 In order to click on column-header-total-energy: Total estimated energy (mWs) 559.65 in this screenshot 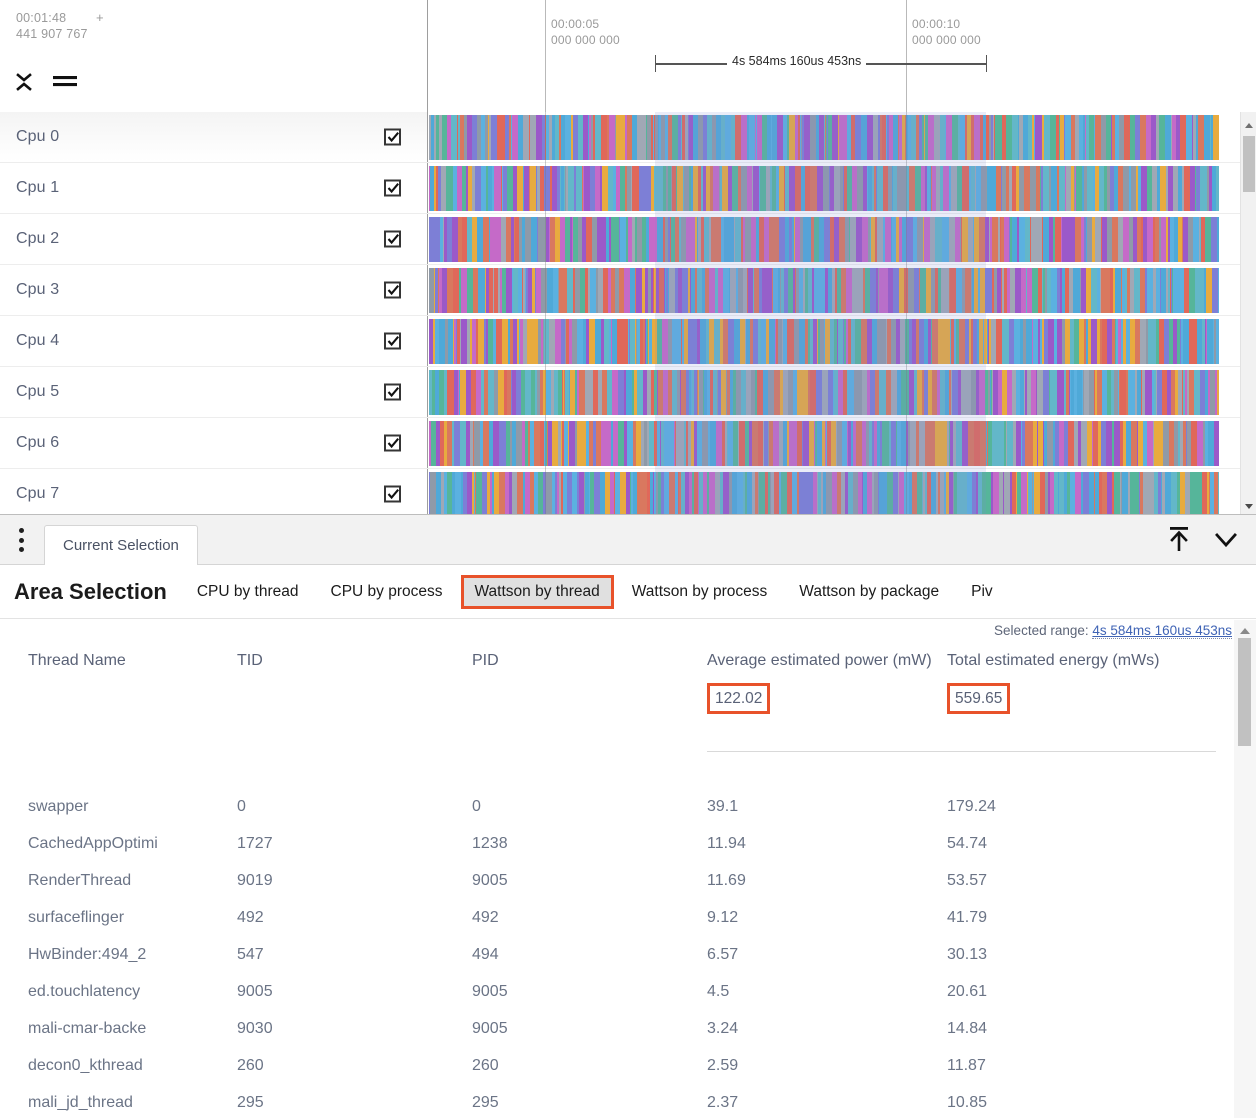, I will do `click(1081, 678)`.